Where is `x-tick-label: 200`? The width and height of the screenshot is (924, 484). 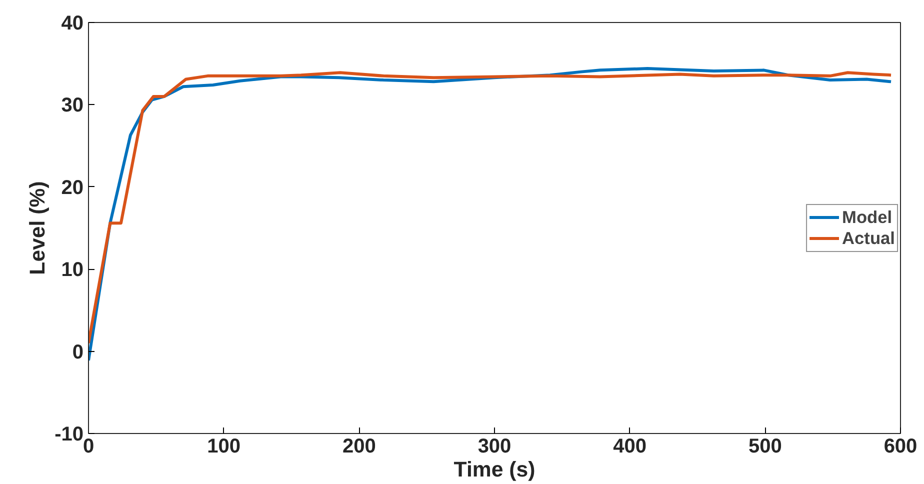 x-tick-label: 200 is located at coordinates (359, 447).